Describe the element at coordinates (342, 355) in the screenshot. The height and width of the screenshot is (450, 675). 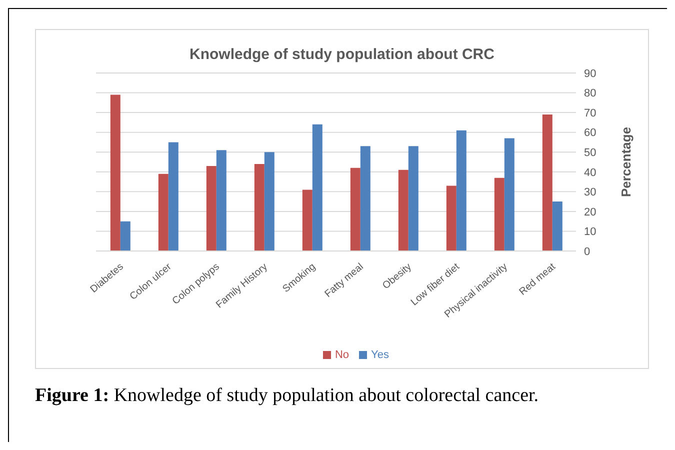
I see `legend-label: No` at that location.